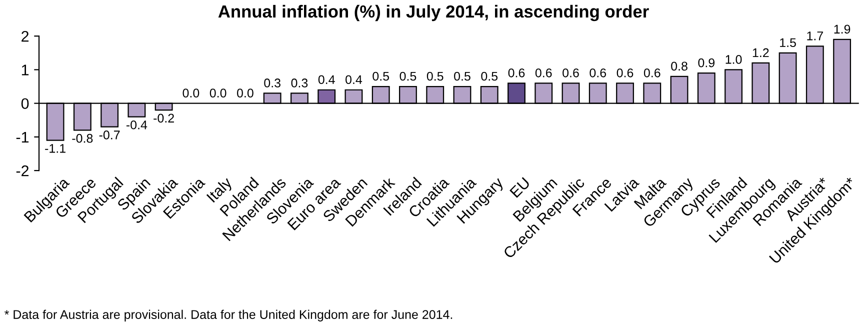 This screenshot has height=328, width=867. Describe the element at coordinates (22, 170) in the screenshot. I see `y-tick-label: -2` at that location.